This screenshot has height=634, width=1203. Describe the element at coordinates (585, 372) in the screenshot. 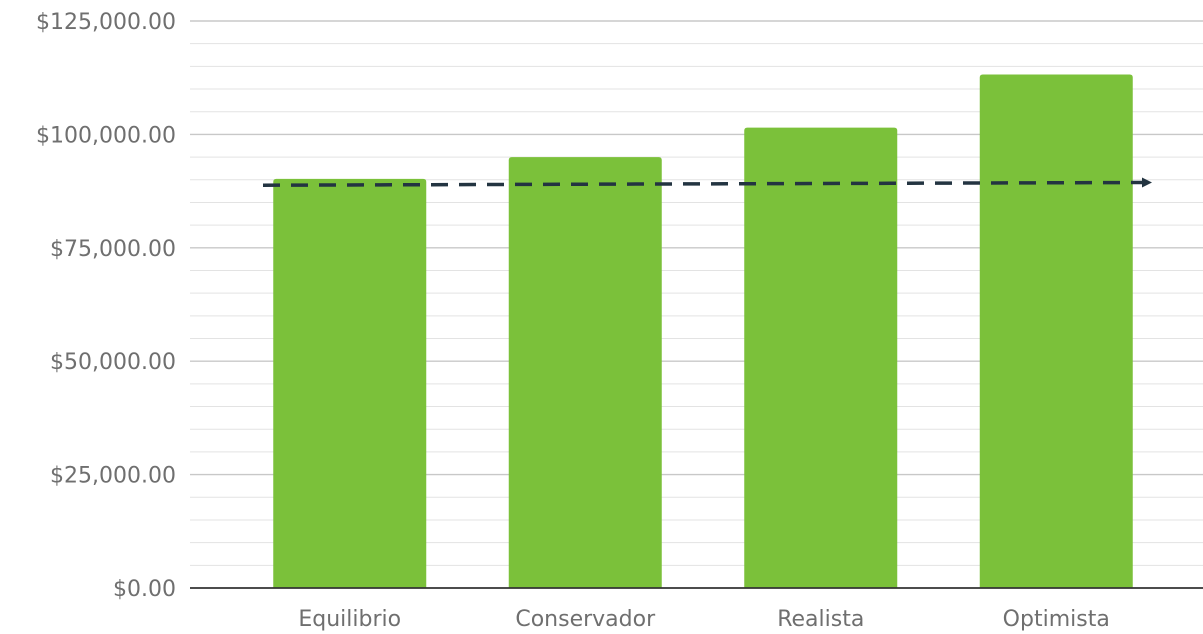

I see `bar-conservador` at that location.